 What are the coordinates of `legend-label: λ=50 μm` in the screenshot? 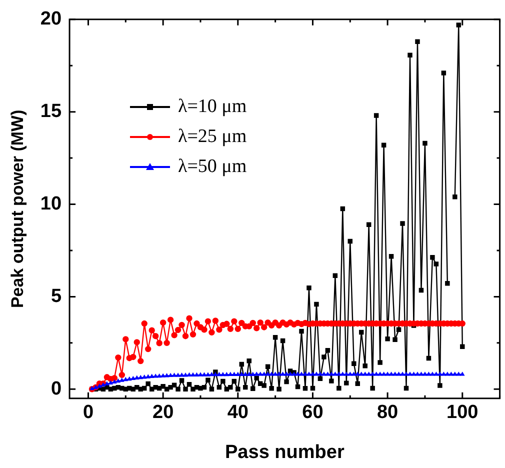 It's located at (212, 167).